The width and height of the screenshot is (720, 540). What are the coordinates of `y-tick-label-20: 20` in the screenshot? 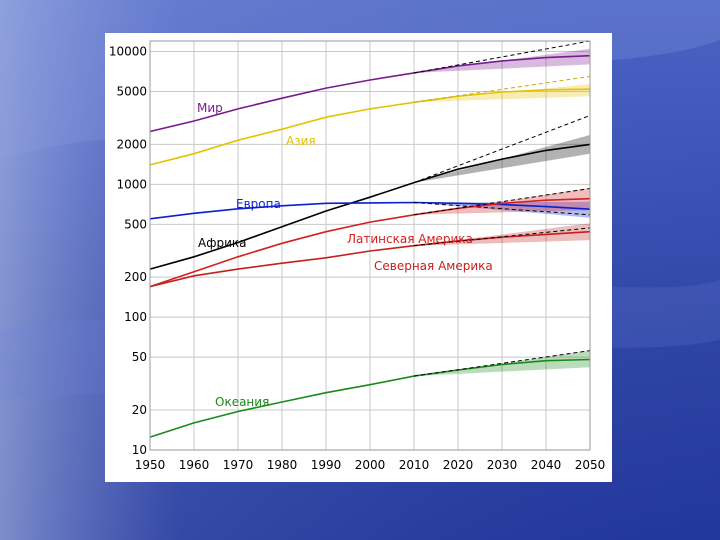 It's located at (139, 410).